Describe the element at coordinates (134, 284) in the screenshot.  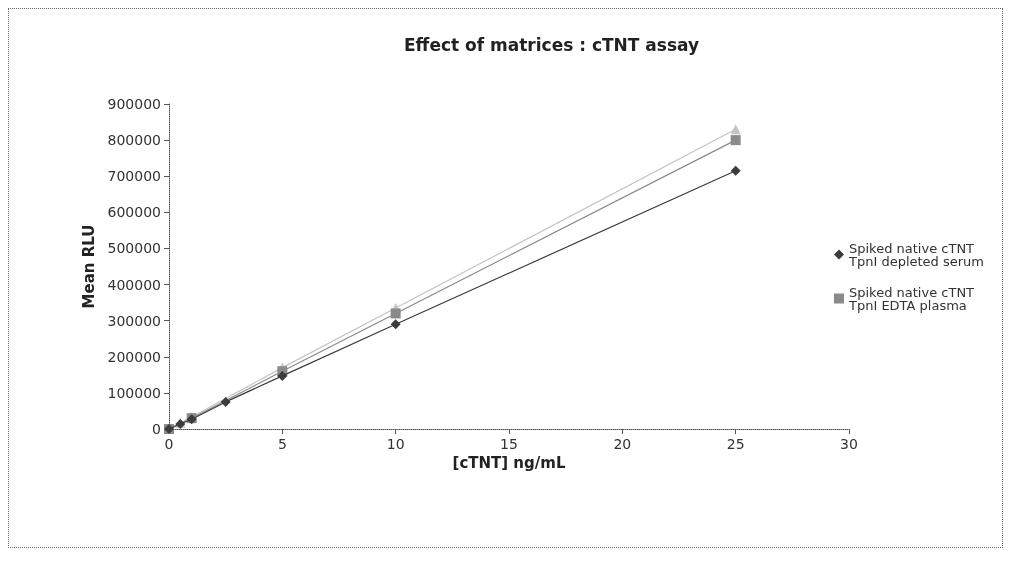
I see `y-tick-label: 400000` at that location.